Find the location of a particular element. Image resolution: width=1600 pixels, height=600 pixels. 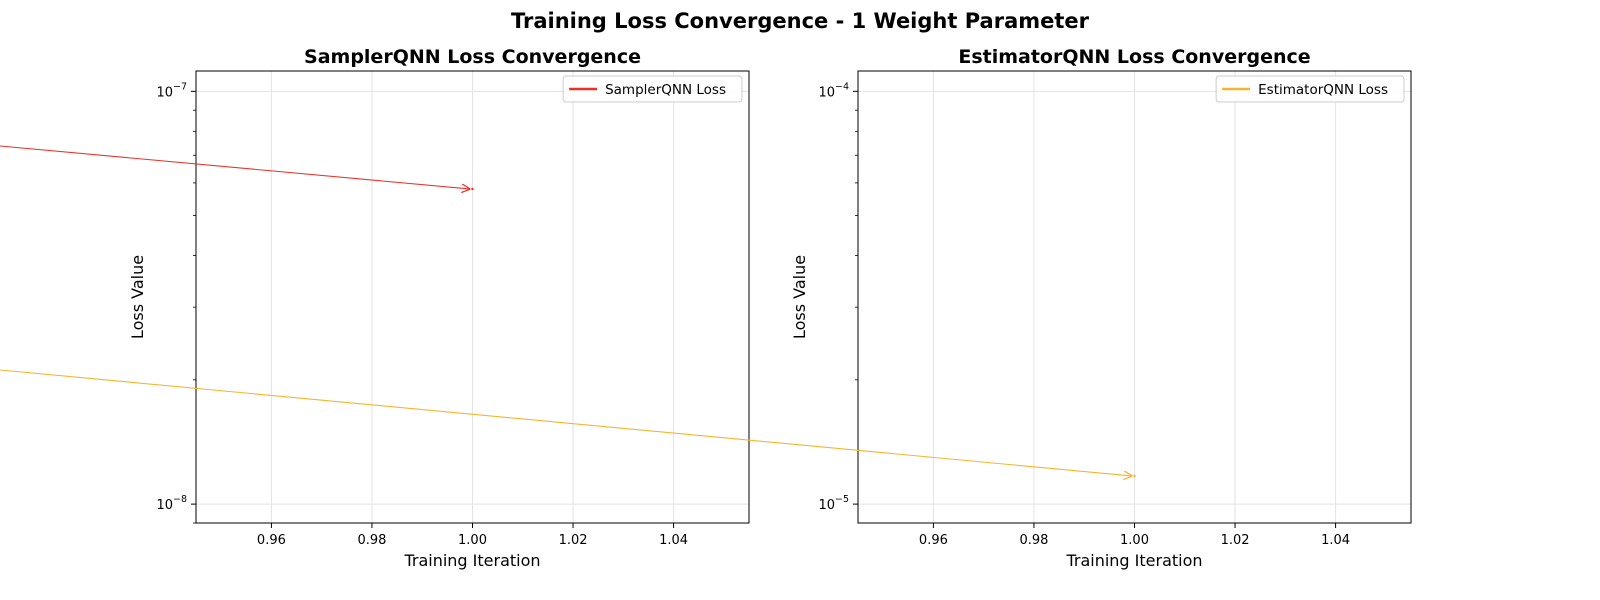

sampler-y-ticks: 10⁻⁸ 10⁻⁷ is located at coordinates (176, 302).